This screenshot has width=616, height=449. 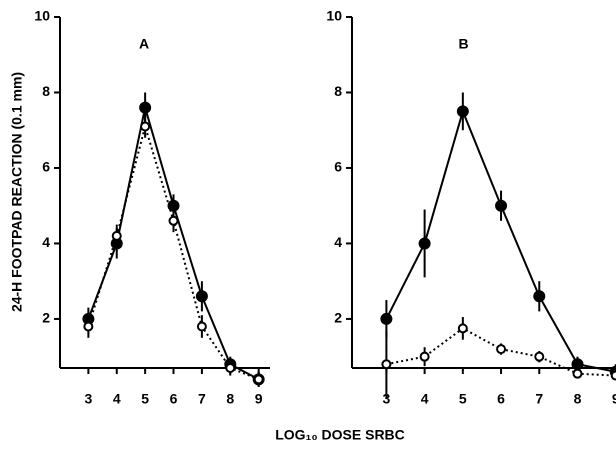 I want to click on panel-title: B, so click(x=464, y=44).